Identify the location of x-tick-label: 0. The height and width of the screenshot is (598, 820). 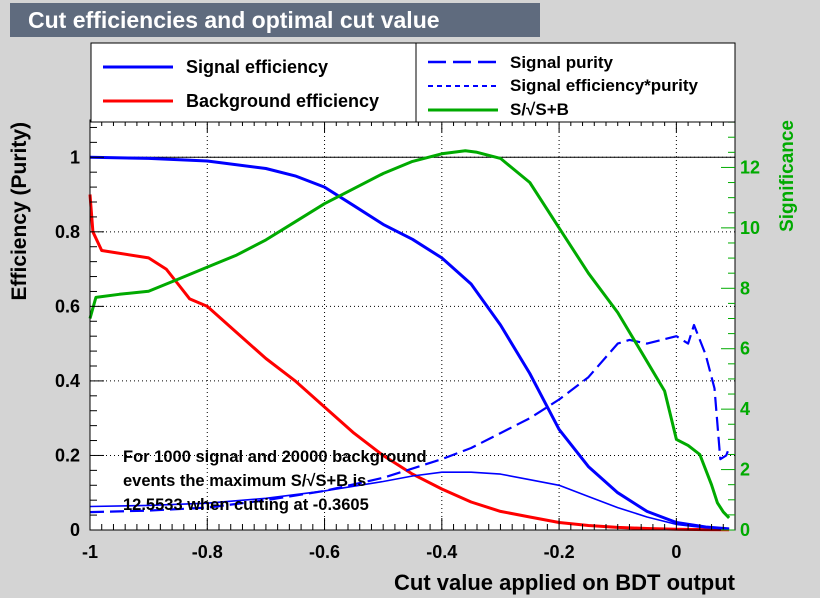
(676, 552).